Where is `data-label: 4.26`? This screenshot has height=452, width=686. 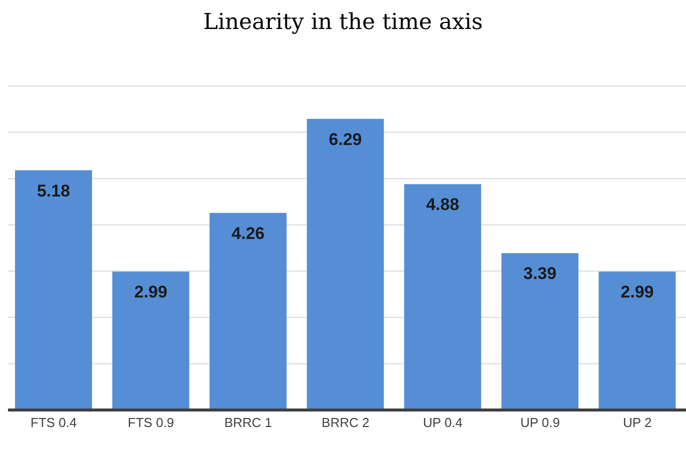 data-label: 4.26 is located at coordinates (248, 233).